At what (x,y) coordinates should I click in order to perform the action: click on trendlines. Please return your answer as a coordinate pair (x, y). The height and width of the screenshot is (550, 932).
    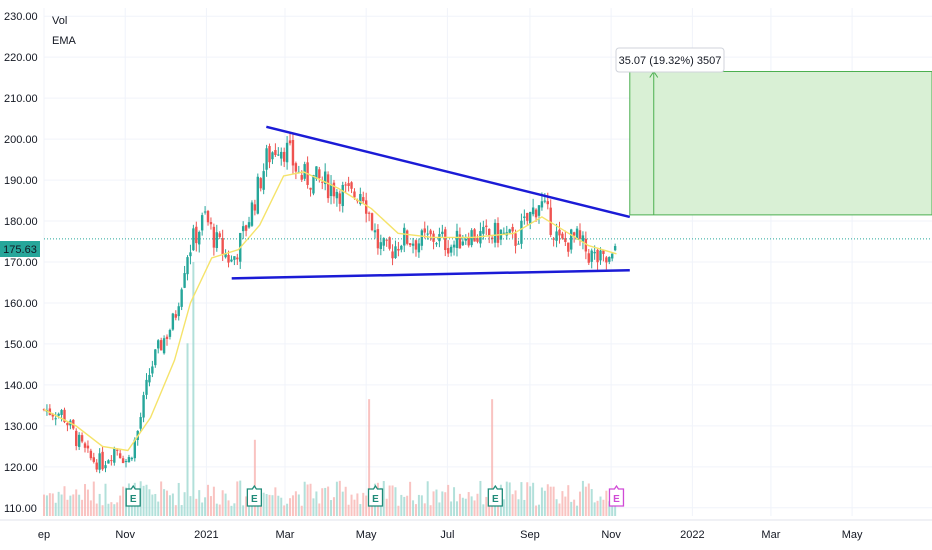
    Looking at the image, I should click on (431, 202).